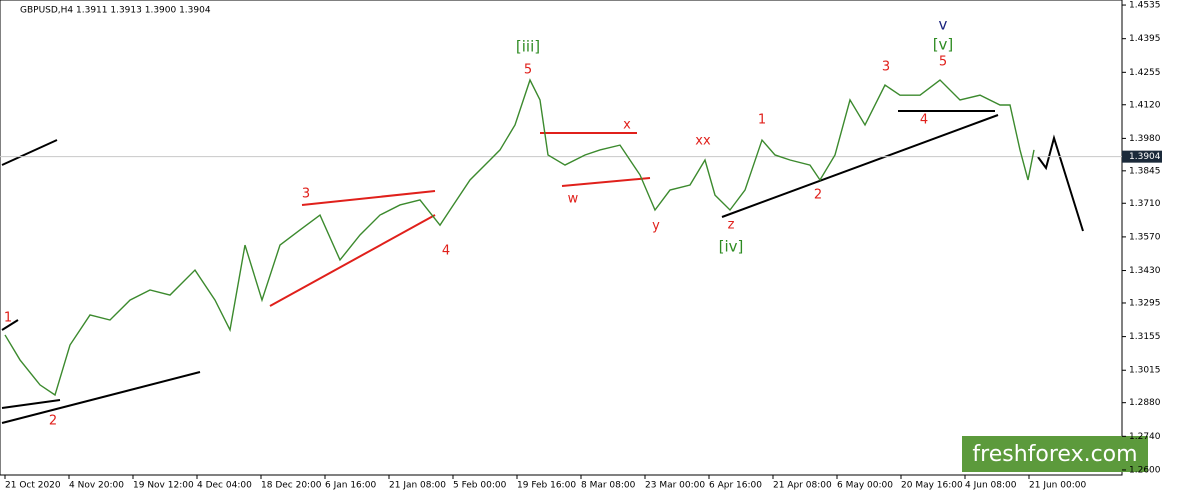 The image size is (1191, 499). Describe the element at coordinates (1145, 73) in the screenshot. I see `y-tick-label: 1.4255` at that location.